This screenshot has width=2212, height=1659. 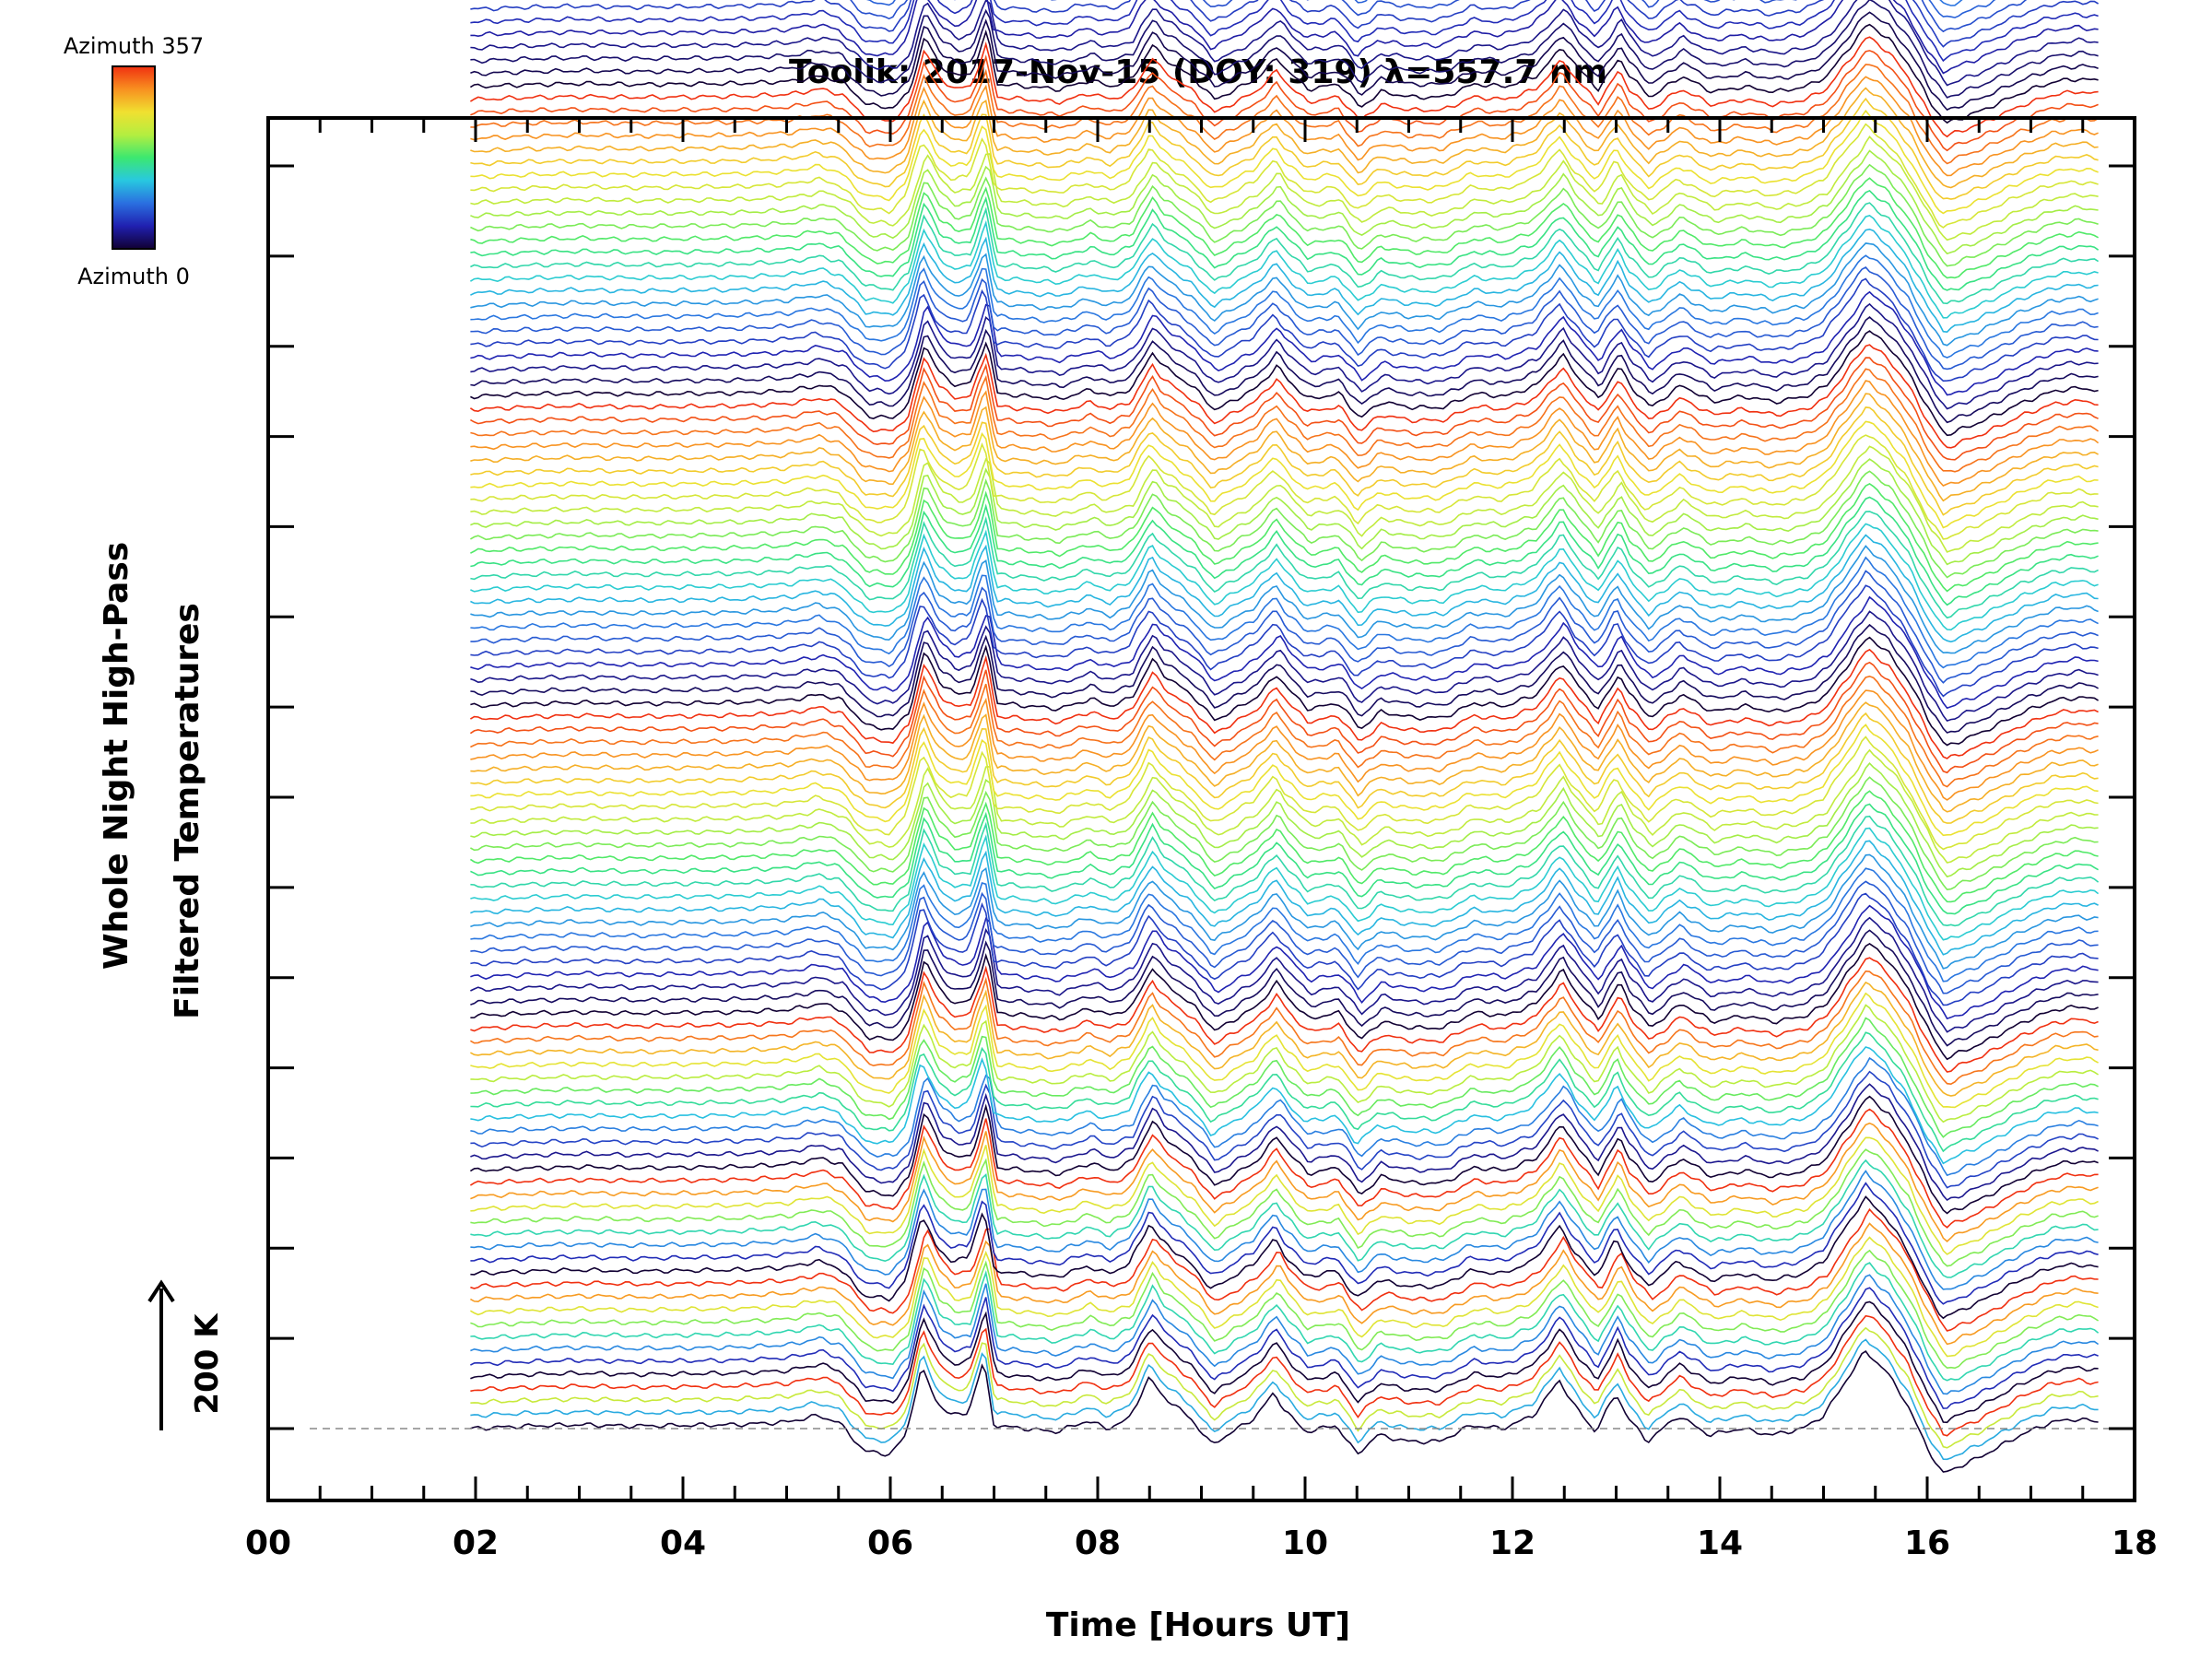 What do you see at coordinates (187, 811) in the screenshot?
I see `y-axis-label-line2: Filtered Temperatures` at bounding box center [187, 811].